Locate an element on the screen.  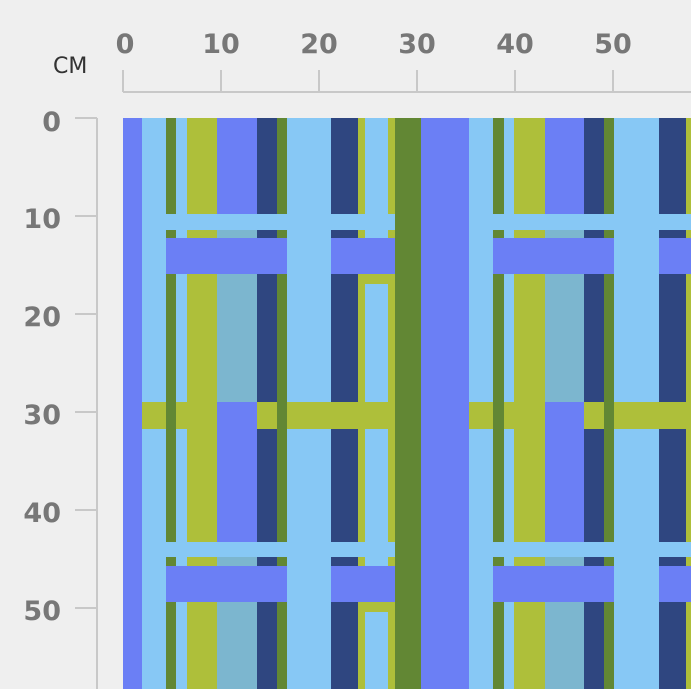
unit-label: CM is located at coordinates (70, 66).